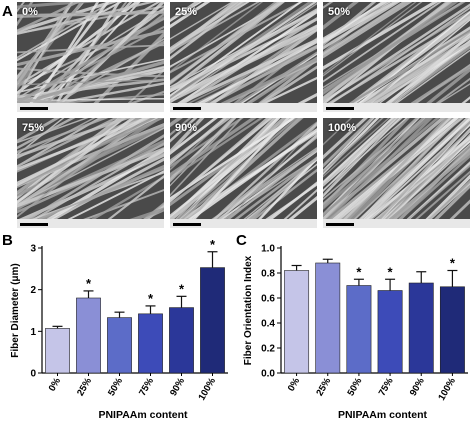  Describe the element at coordinates (294, 385) in the screenshot. I see `x-tick-label: 0%` at that location.